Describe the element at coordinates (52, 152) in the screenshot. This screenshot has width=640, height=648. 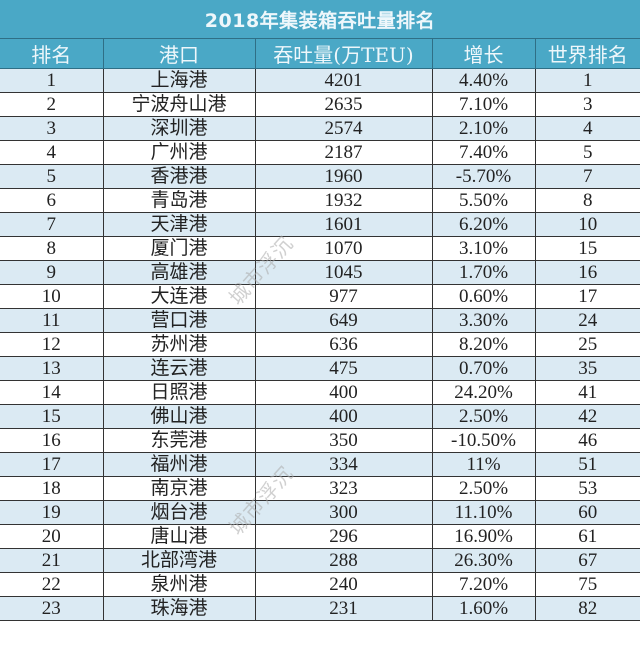
I see `rank-cell: 4` at that location.